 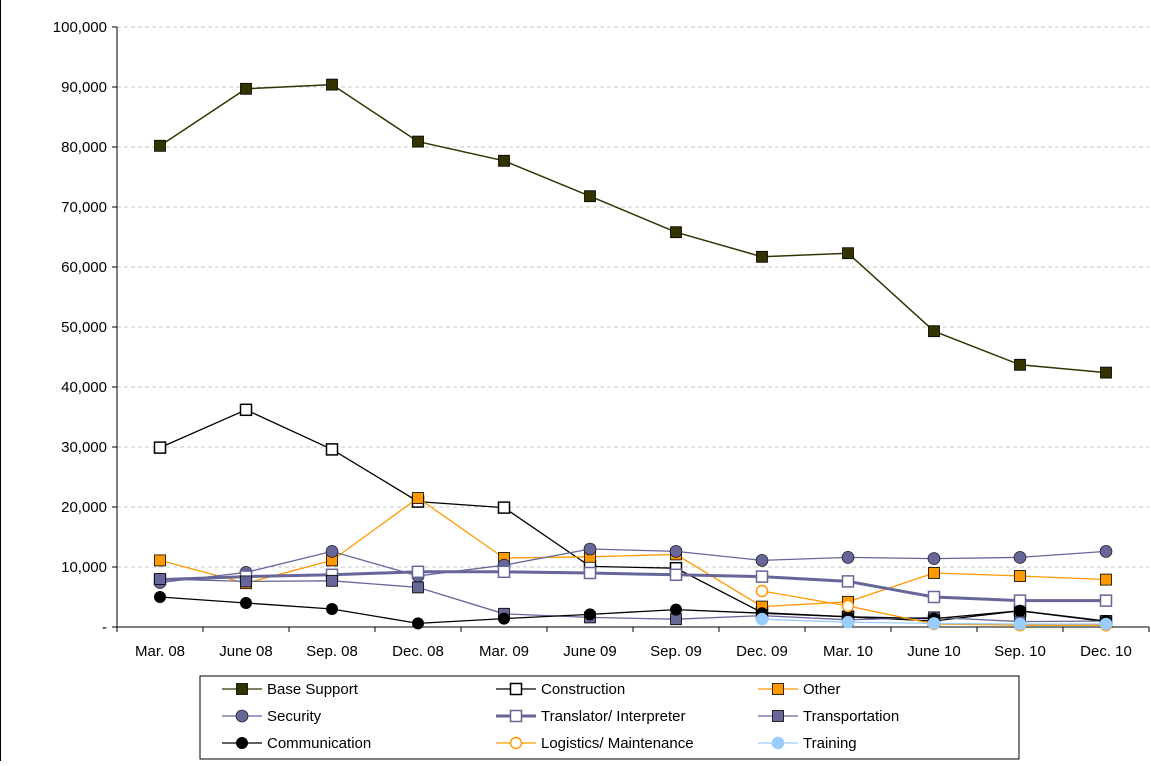 I want to click on series-line-communication, so click(x=633, y=610).